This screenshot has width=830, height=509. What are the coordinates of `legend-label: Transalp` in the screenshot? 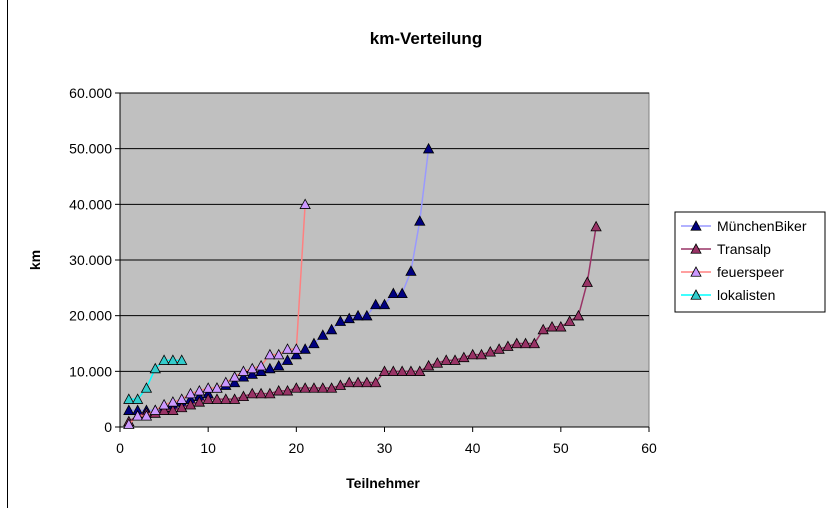 It's located at (744, 249).